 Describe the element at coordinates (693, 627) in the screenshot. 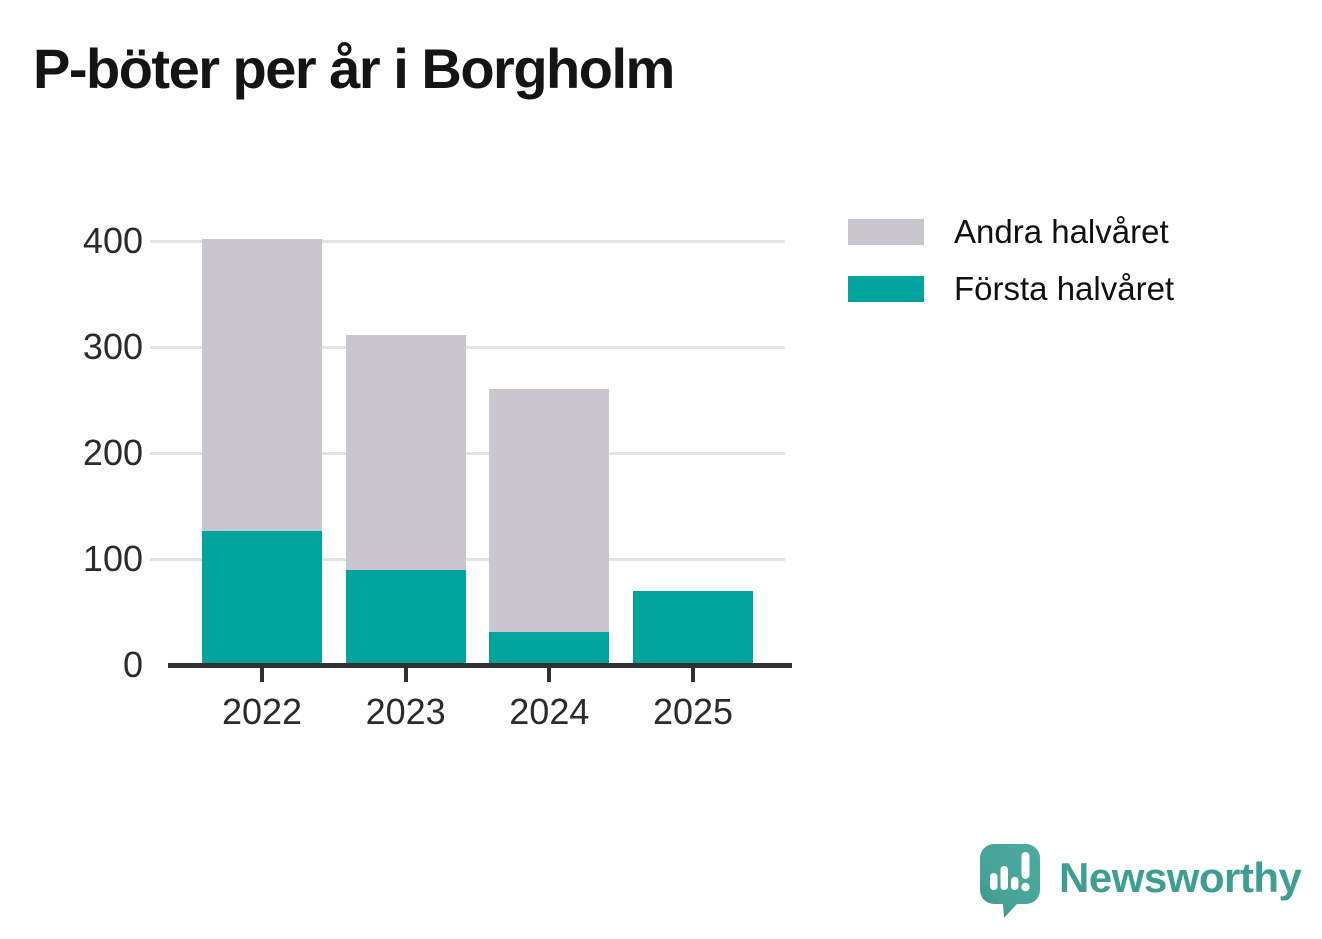

I see `bar-2025-forsta-halvaret` at that location.